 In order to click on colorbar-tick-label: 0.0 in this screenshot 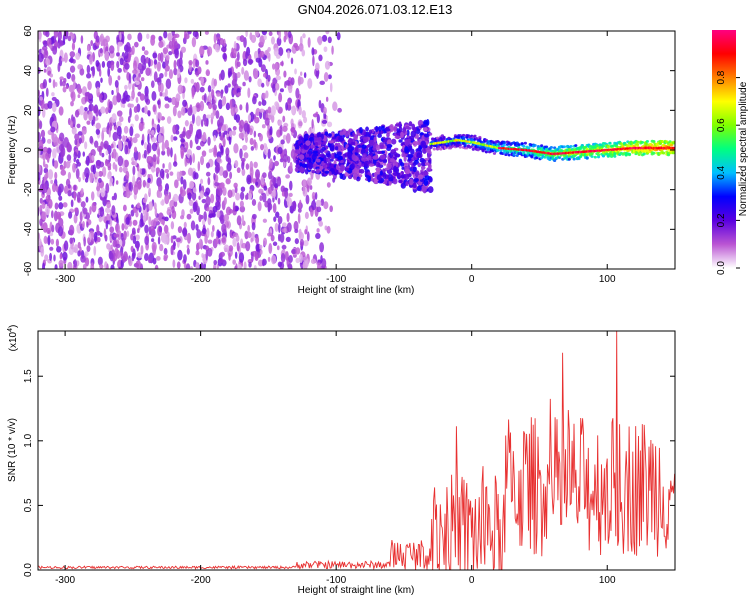, I will do `click(721, 268)`.